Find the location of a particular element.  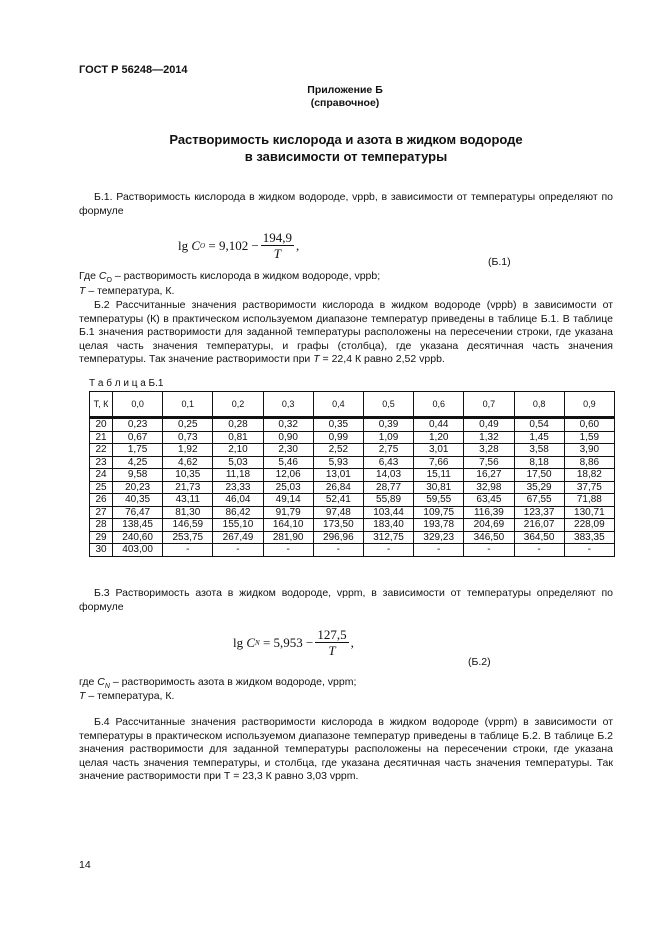

solubility-cell: 0,25 is located at coordinates (188, 424).